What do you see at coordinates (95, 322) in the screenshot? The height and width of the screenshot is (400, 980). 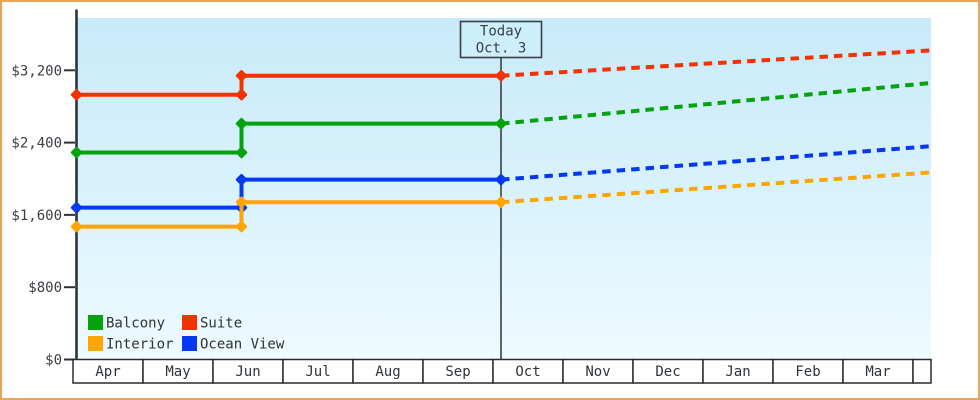 I see `legend-swatch-balcony` at bounding box center [95, 322].